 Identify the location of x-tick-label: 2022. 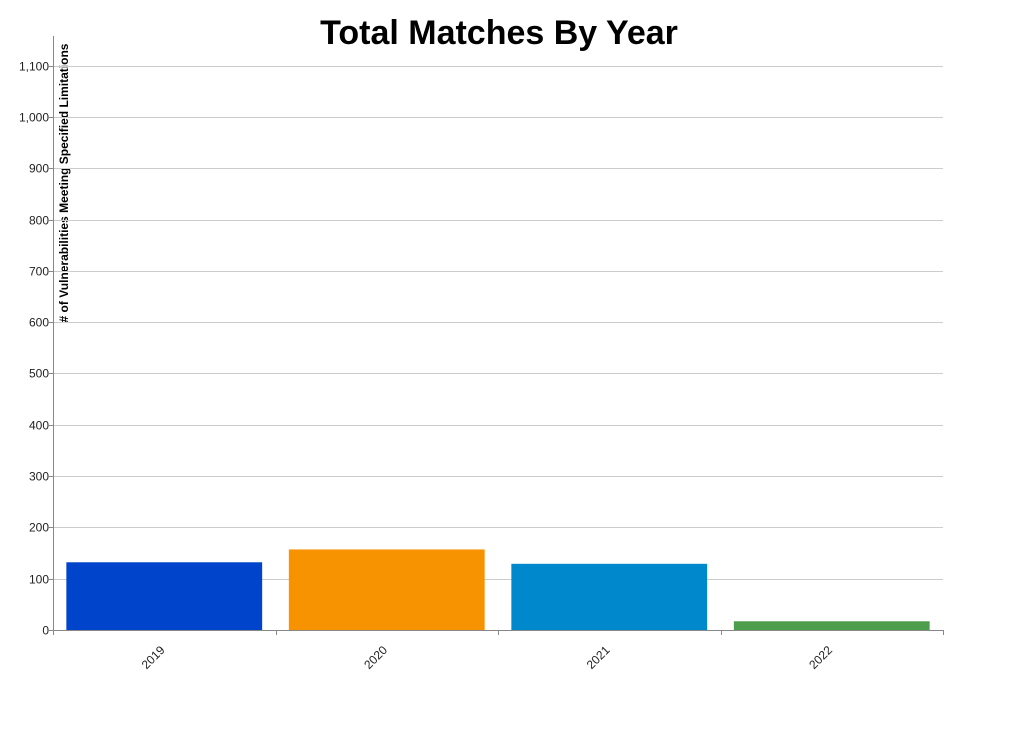
(820, 657).